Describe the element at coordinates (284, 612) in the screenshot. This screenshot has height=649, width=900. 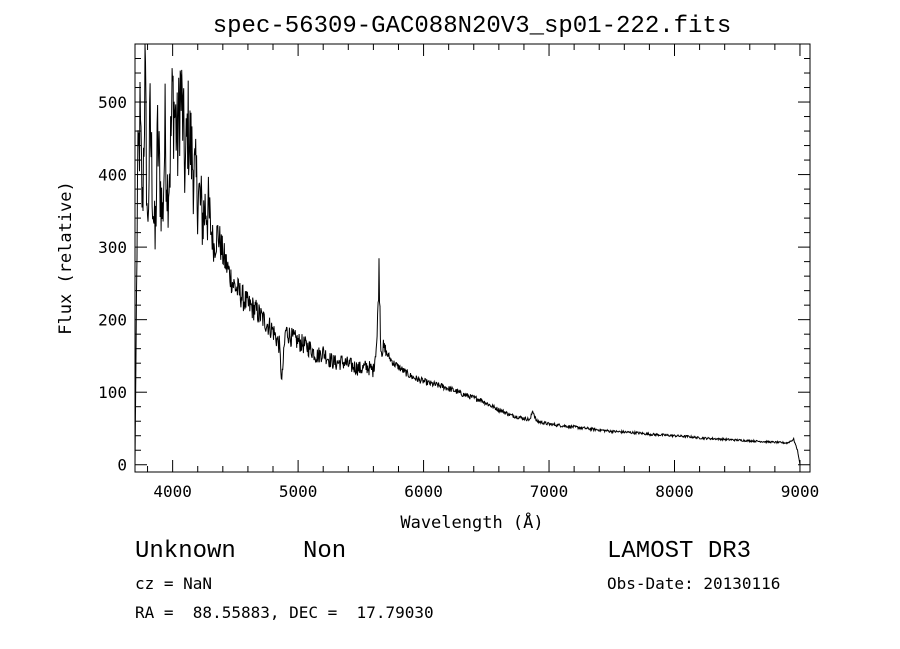
I see `coordinates-text: RA = 88.55883, DEC = 17.79030` at that location.